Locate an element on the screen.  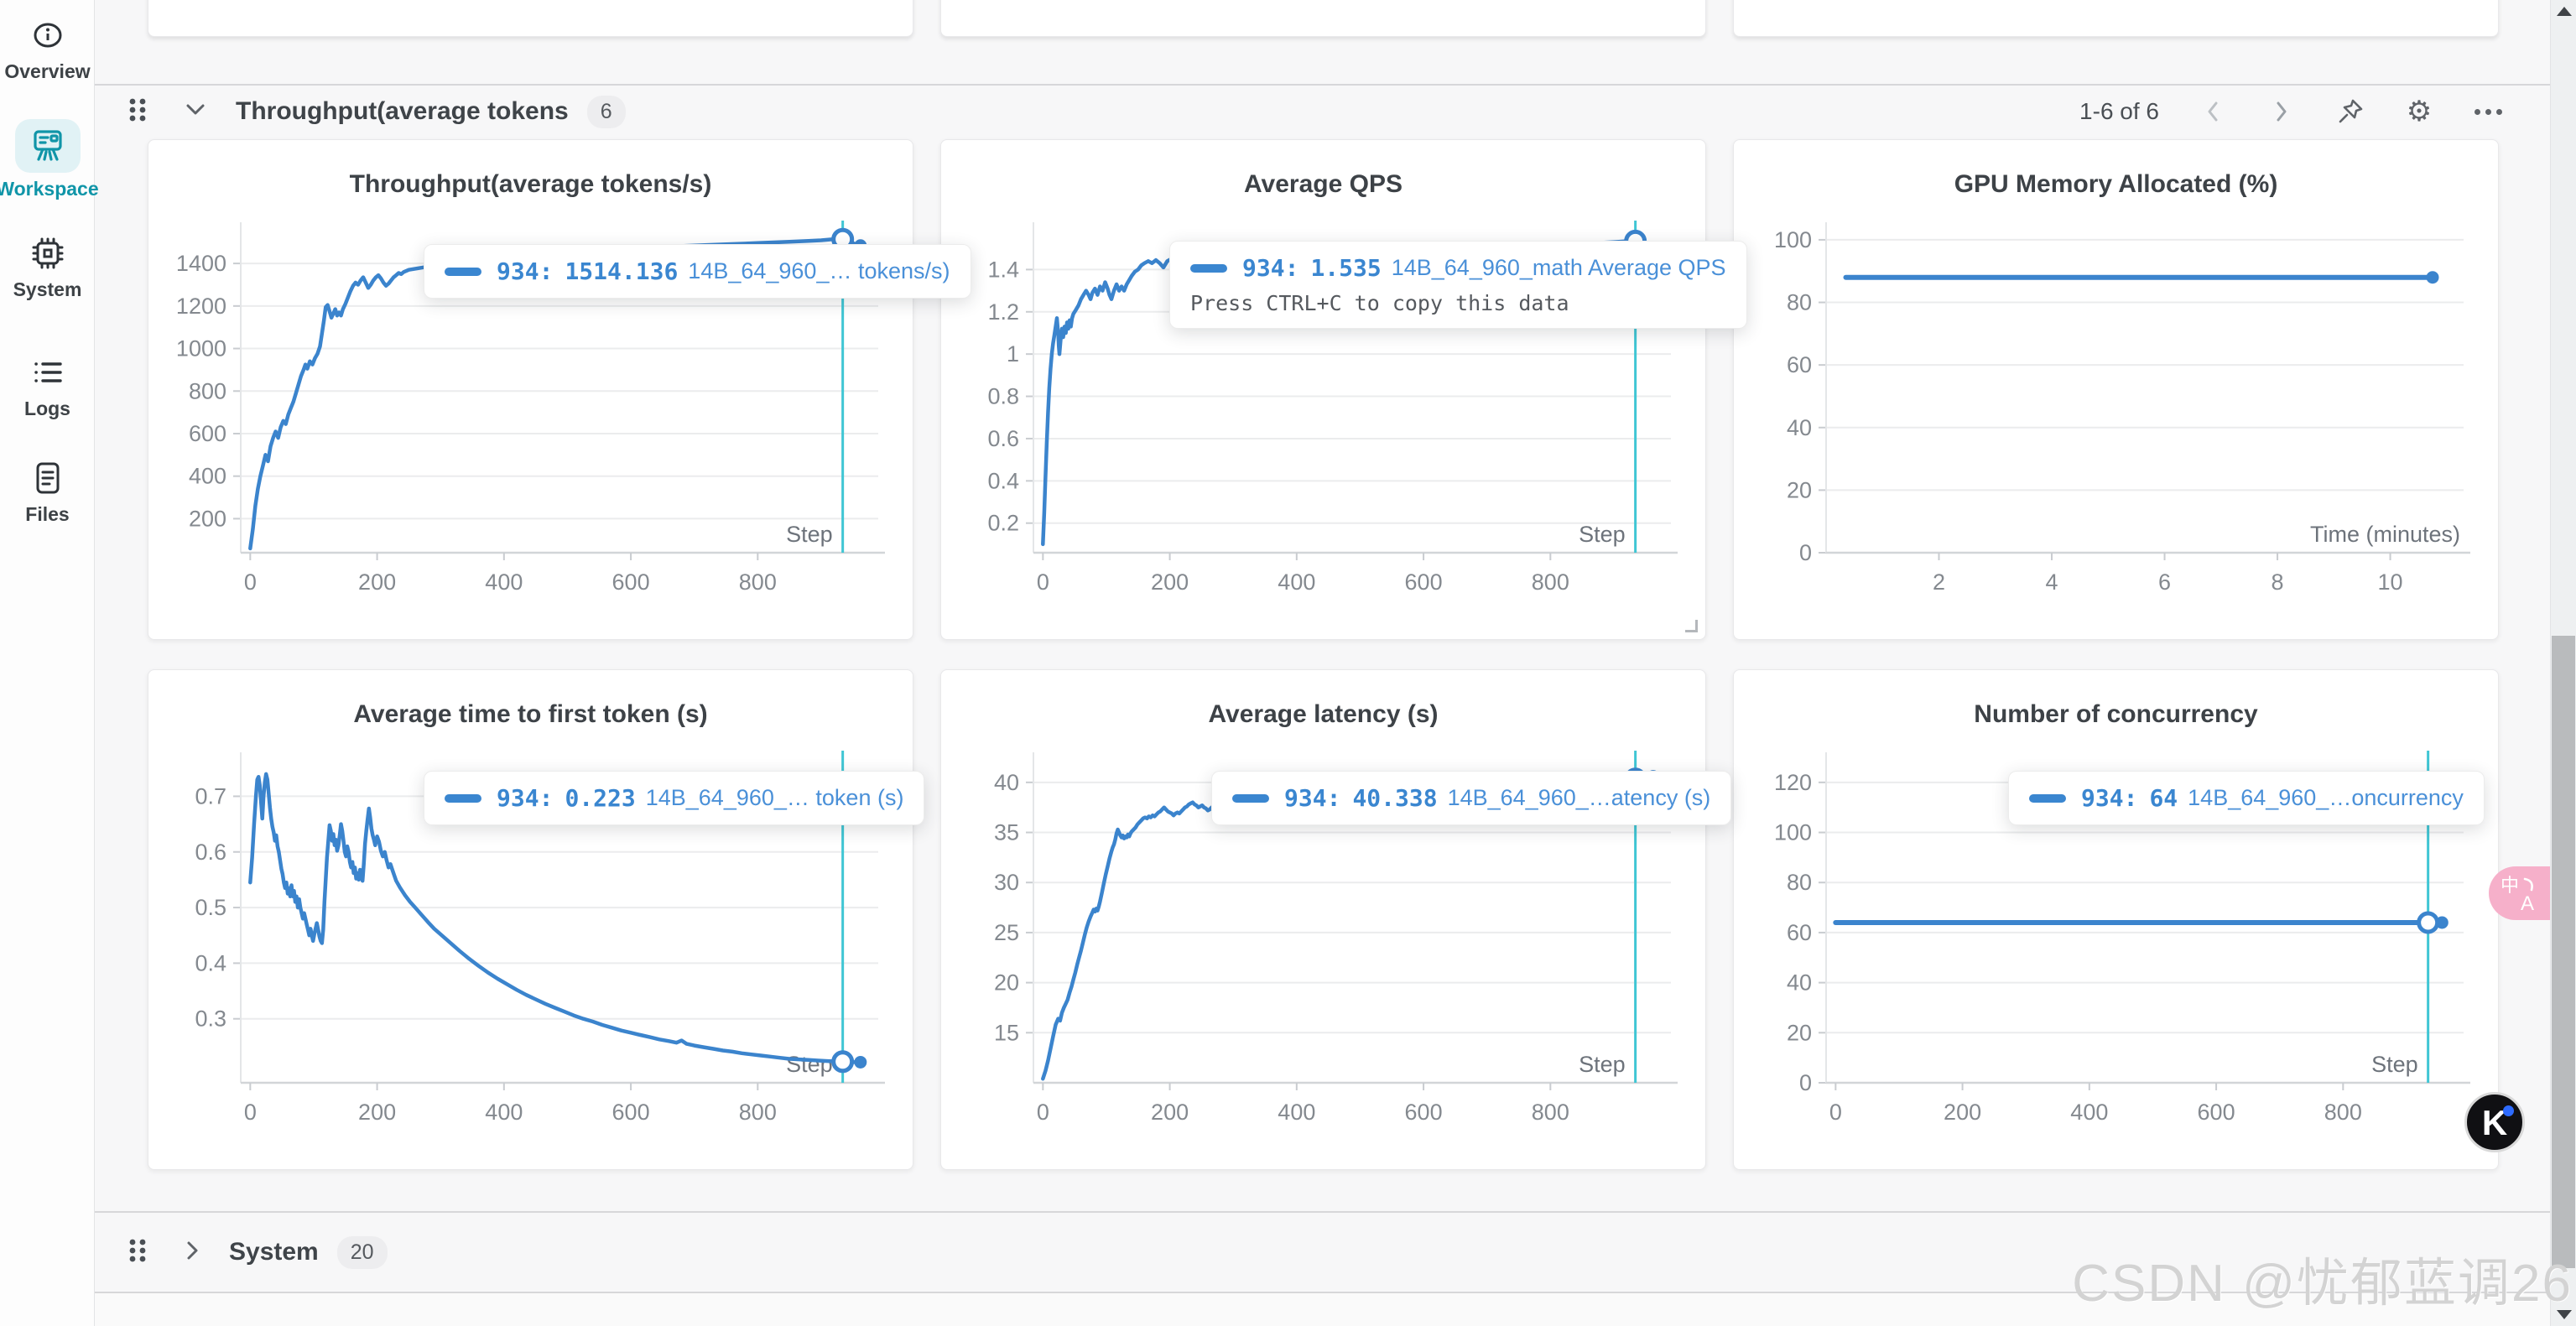
svg-text: 0.2 is located at coordinates (1003, 523).